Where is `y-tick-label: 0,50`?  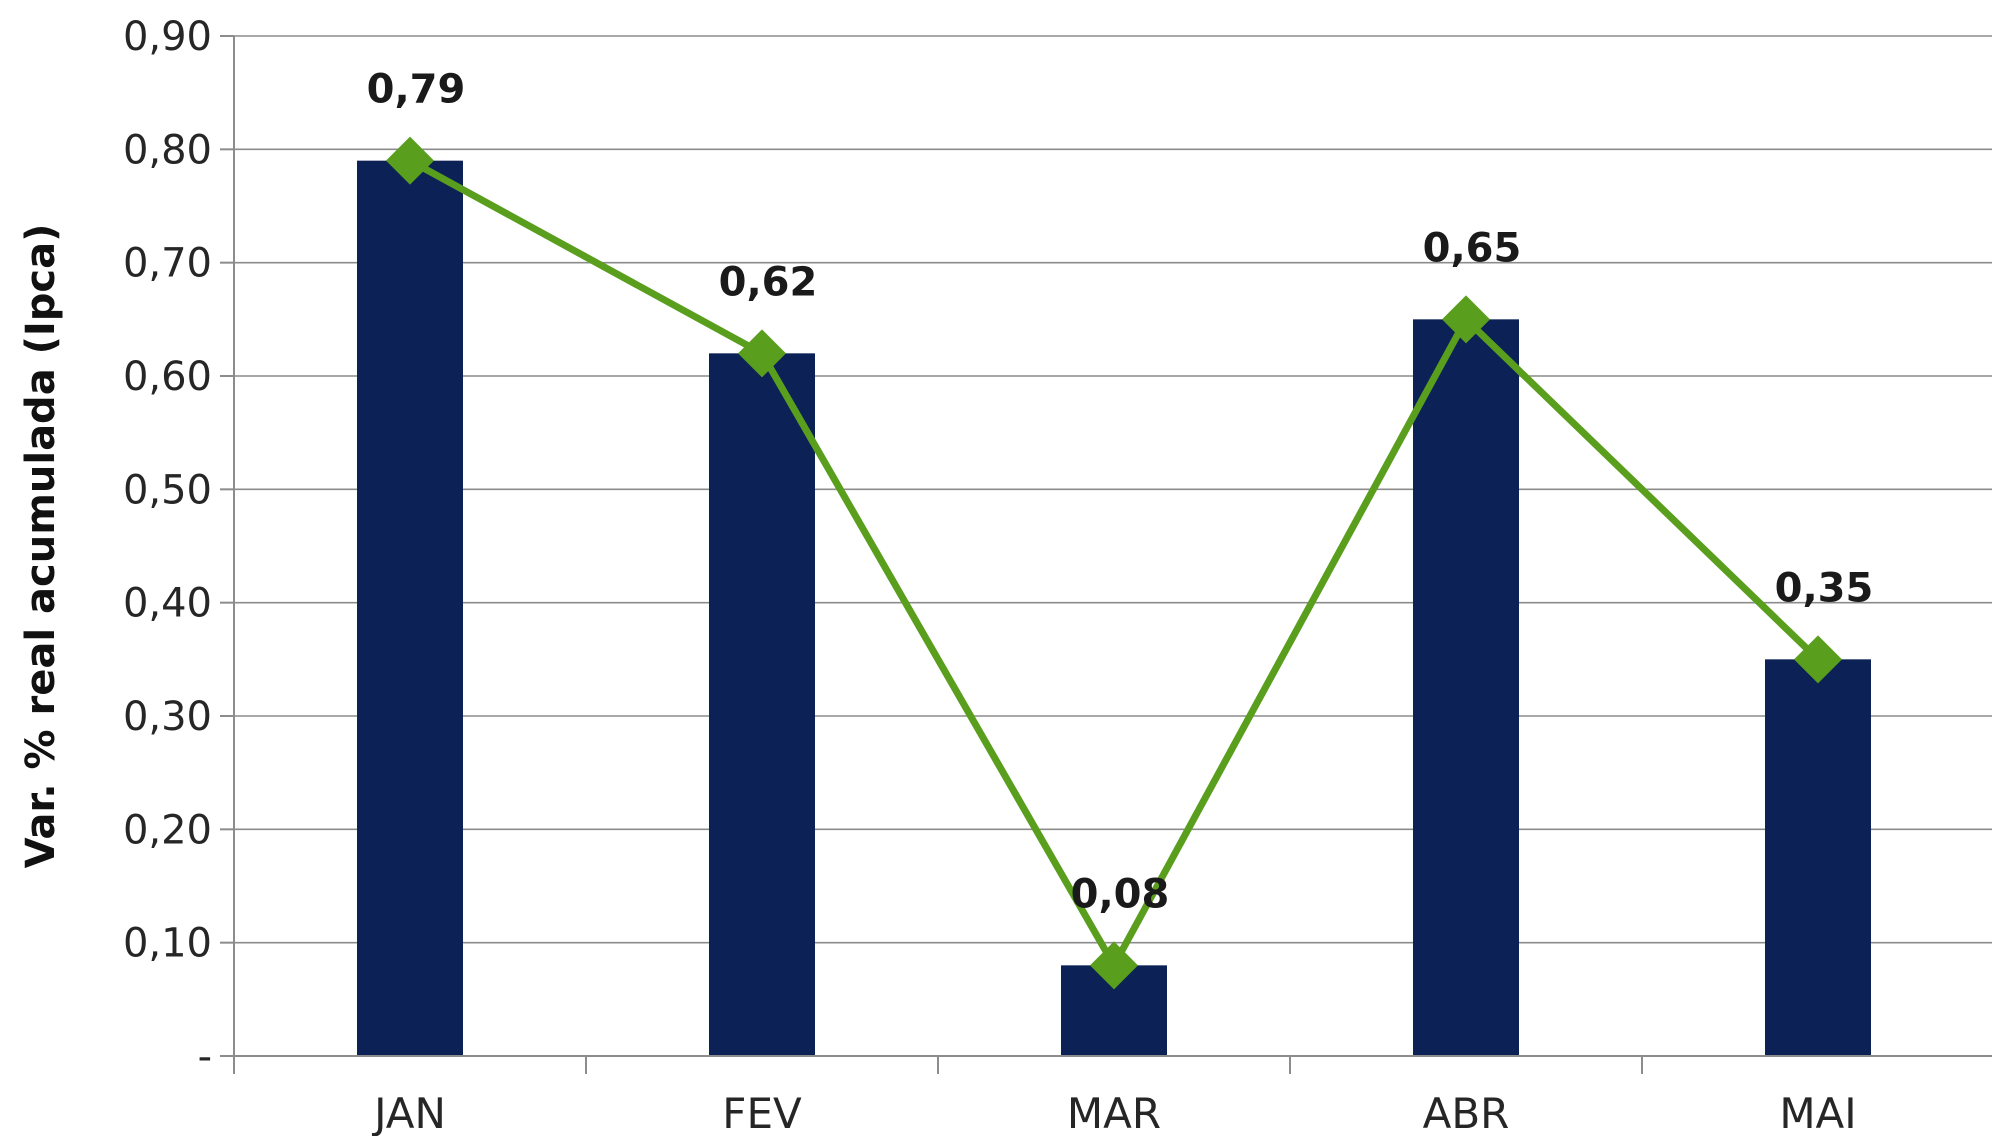 y-tick-label: 0,50 is located at coordinates (167, 490).